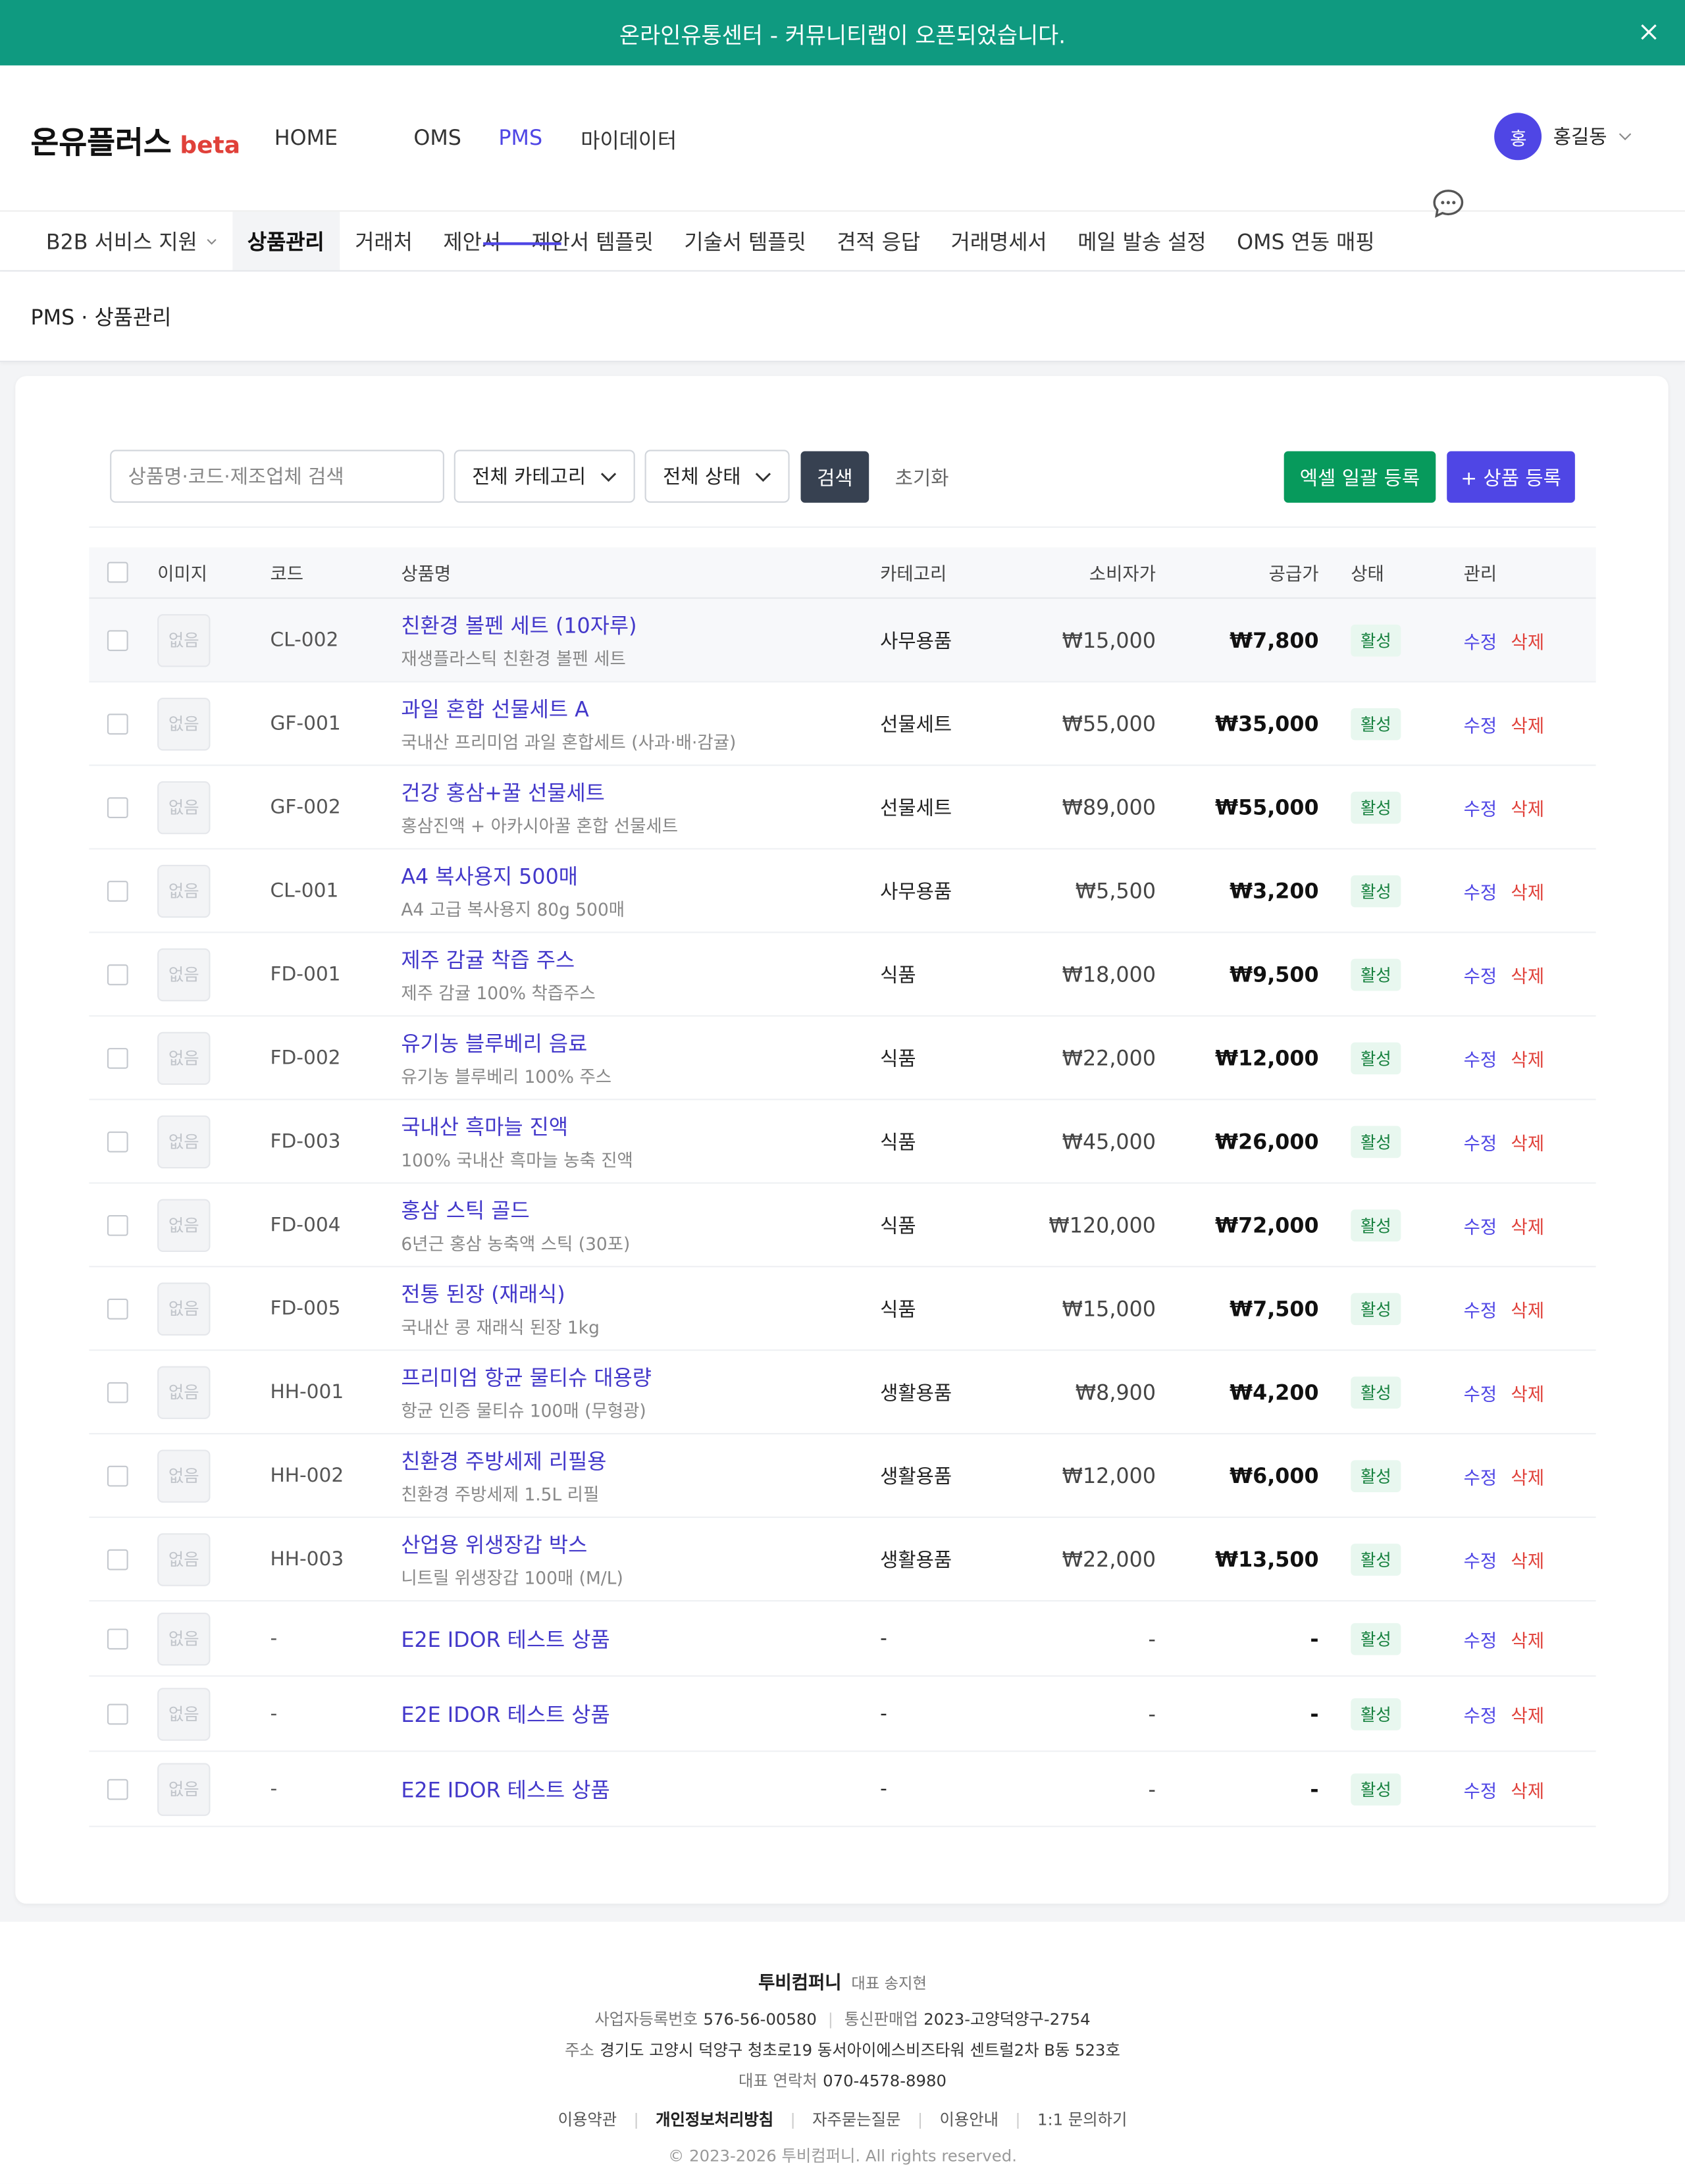 This screenshot has height=2184, width=1685. Describe the element at coordinates (520, 138) in the screenshot. I see `nav-link: PMS` at that location.